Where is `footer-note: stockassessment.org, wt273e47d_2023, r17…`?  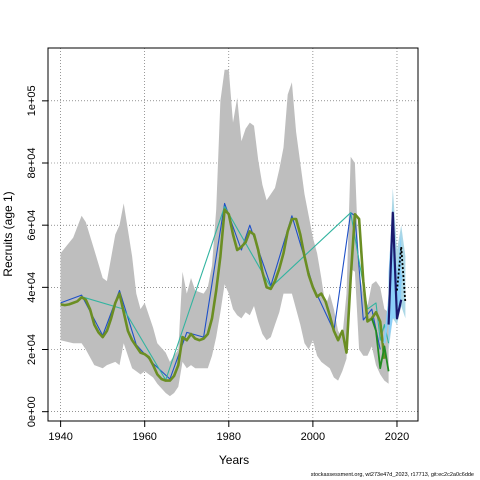
footer-note: stockassessment.org, wt273e47d_2023, r17… is located at coordinates (392, 475).